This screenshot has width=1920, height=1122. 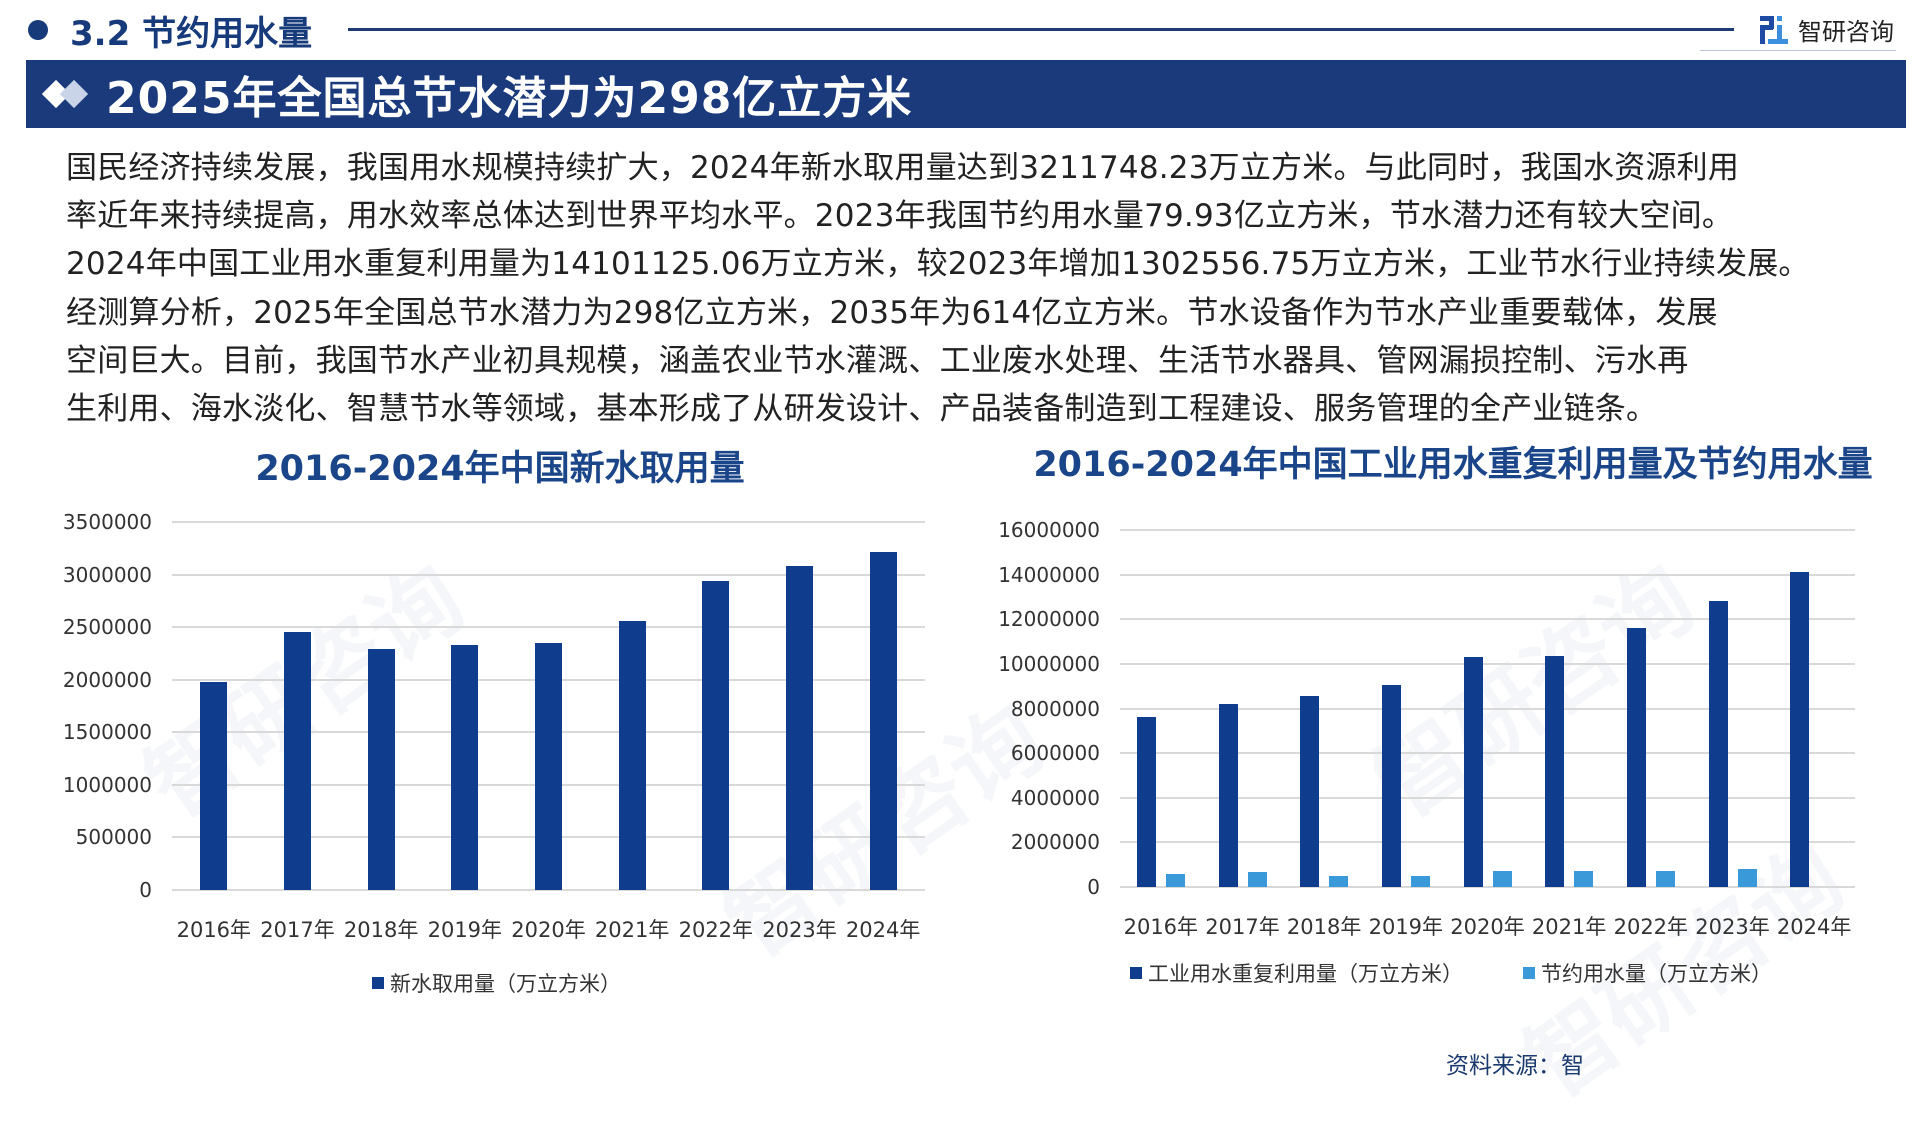 What do you see at coordinates (1049, 530) in the screenshot?
I see `y-axis-tick: 16000000` at bounding box center [1049, 530].